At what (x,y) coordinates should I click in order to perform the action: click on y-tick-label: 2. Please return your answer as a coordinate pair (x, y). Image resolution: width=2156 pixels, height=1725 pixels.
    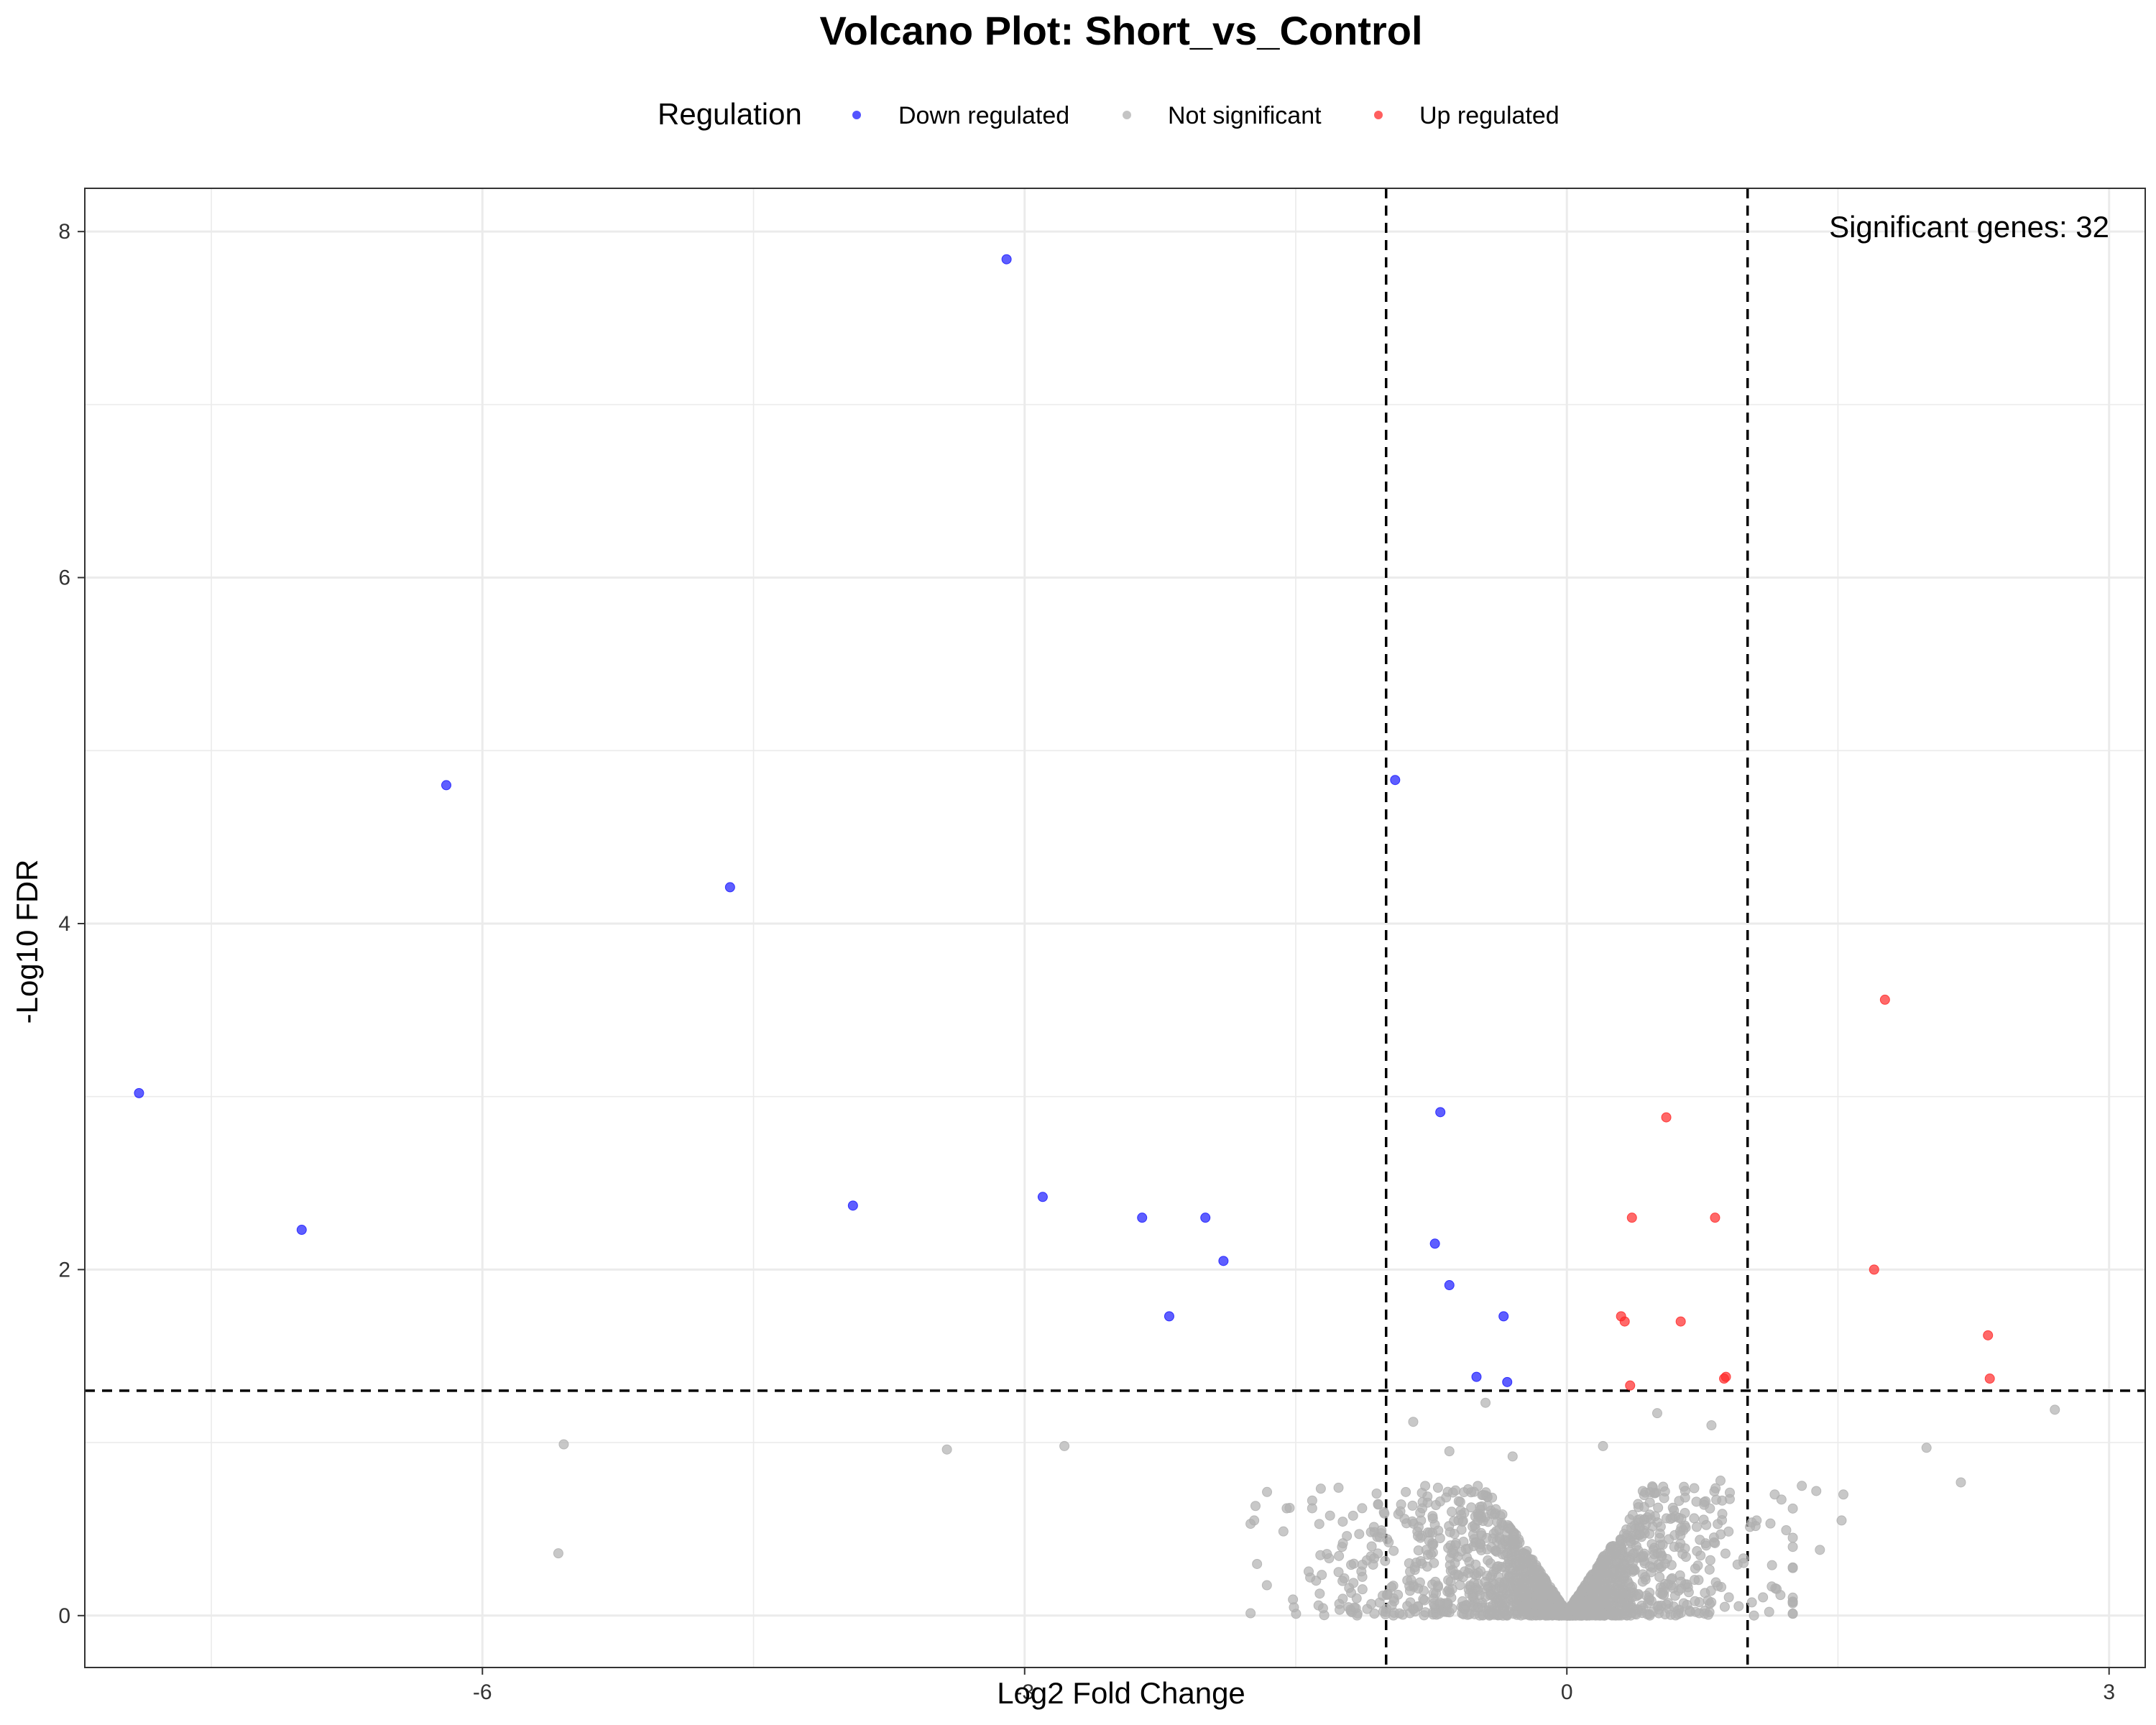
    Looking at the image, I should click on (64, 1270).